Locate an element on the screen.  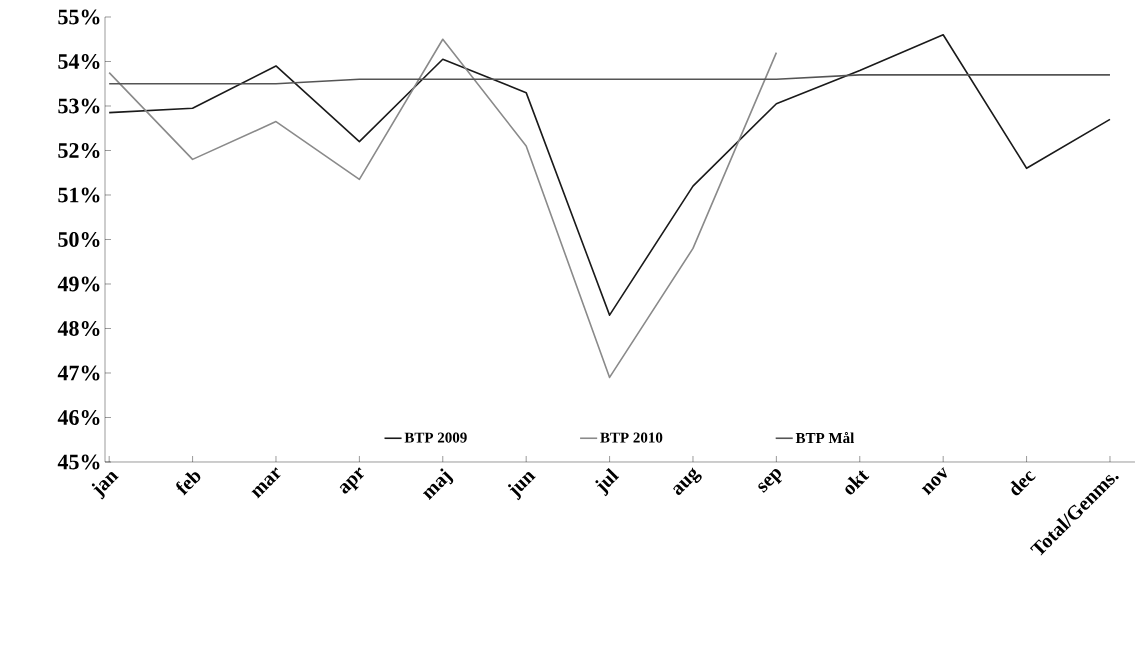
x-tick-label: jan is located at coordinates (105, 485).